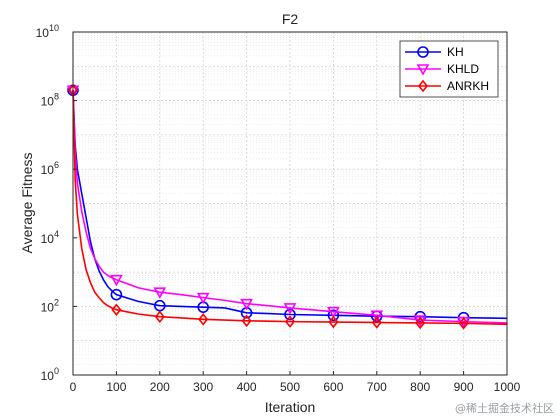 The image size is (560, 420). What do you see at coordinates (290, 407) in the screenshot?
I see `x-axis-label: Iteration` at bounding box center [290, 407].